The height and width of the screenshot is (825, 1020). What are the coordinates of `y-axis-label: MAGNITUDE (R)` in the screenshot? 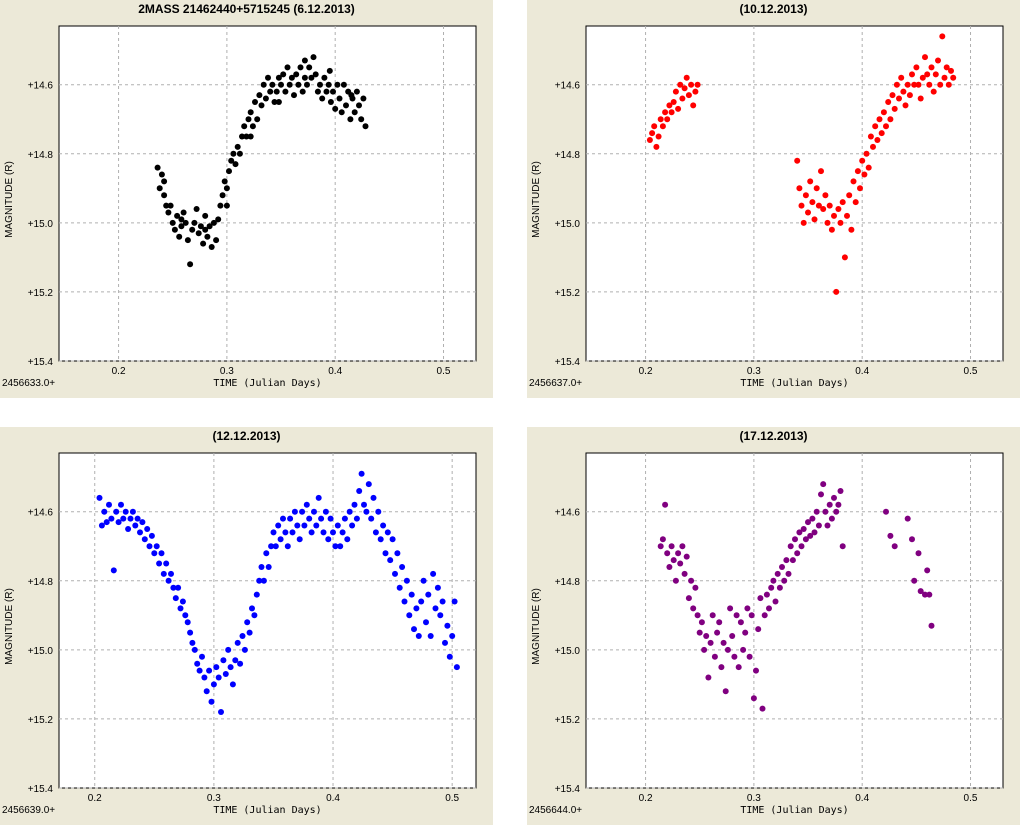 It's located at (9, 626).